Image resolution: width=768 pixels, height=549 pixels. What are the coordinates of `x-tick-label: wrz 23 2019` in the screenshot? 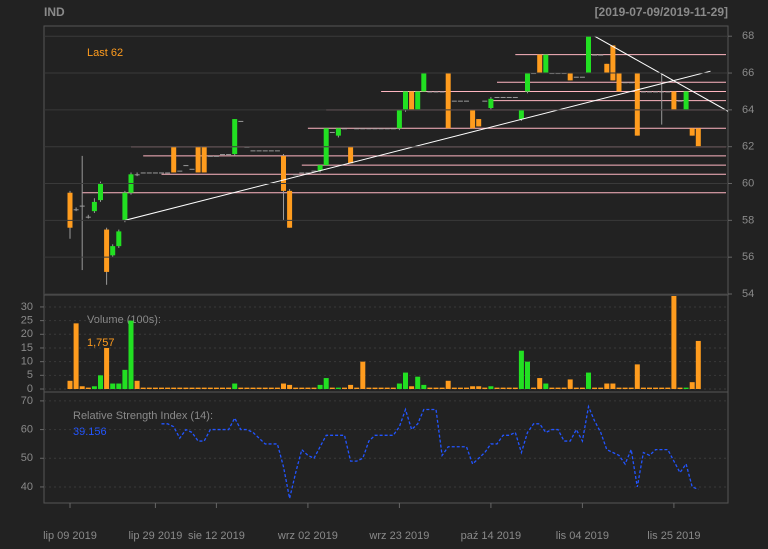 It's located at (398, 536).